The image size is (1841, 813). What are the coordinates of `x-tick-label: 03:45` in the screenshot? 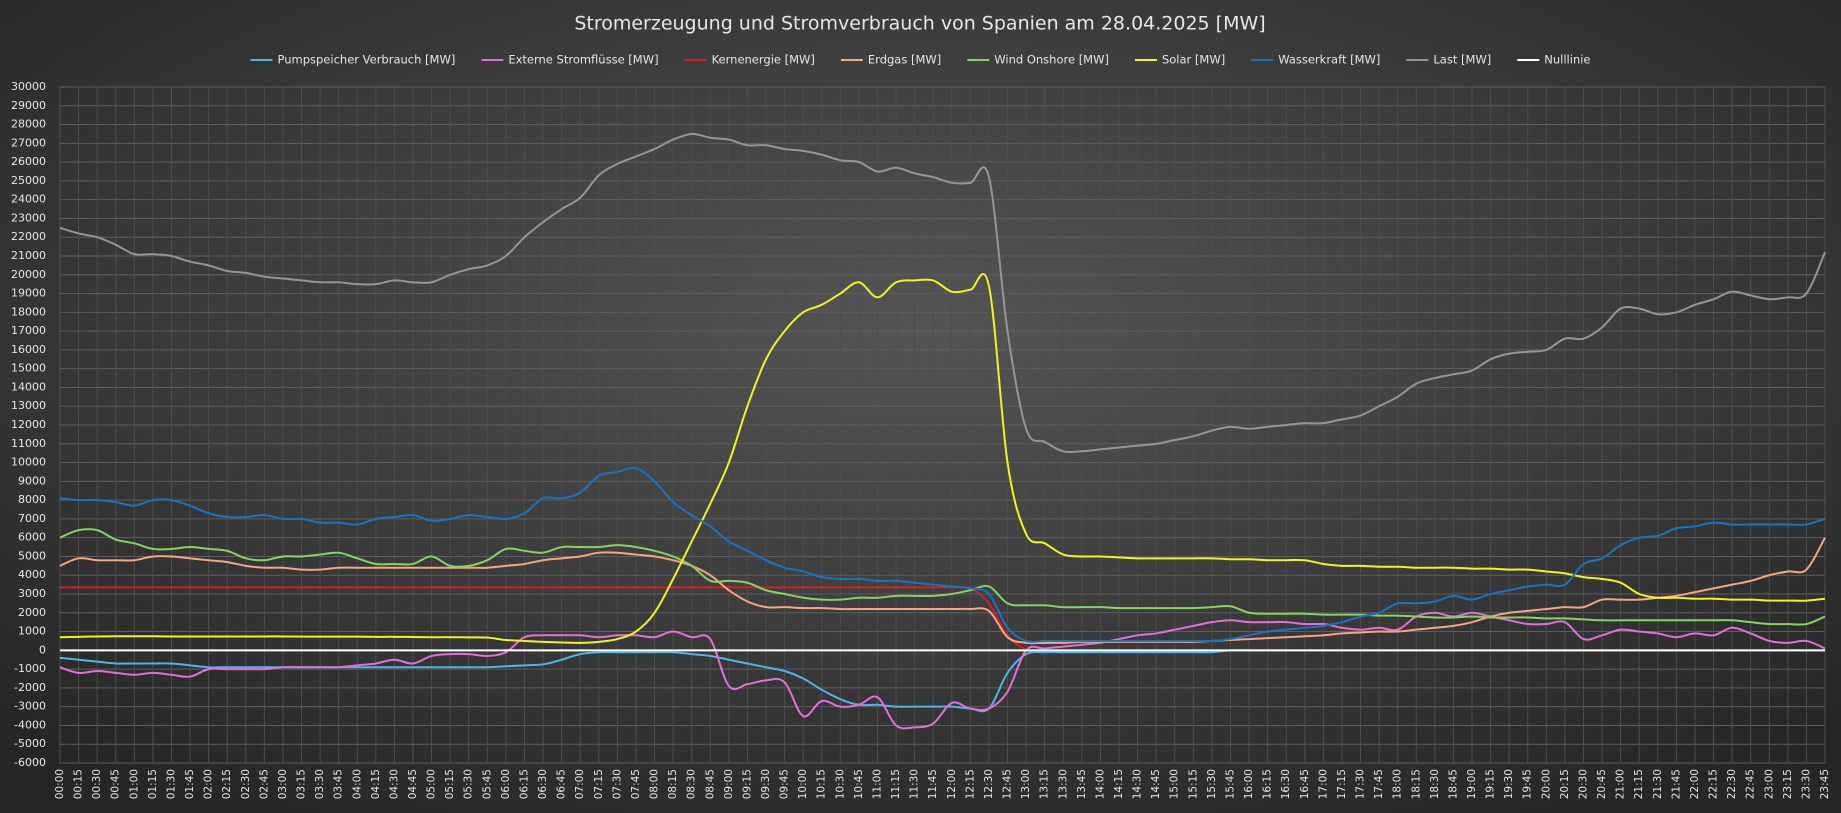 It's located at (339, 784).